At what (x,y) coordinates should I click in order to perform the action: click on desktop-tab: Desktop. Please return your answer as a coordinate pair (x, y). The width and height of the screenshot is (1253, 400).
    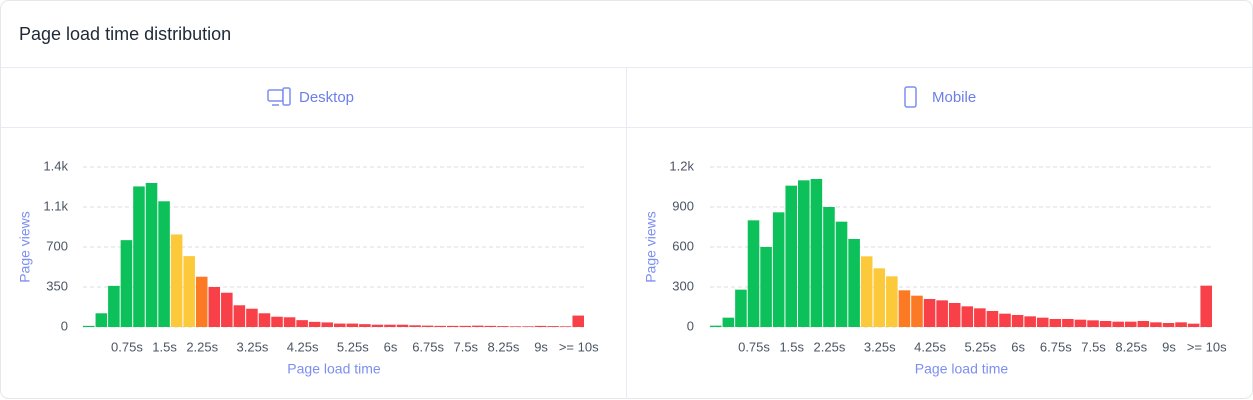
    Looking at the image, I should click on (310, 96).